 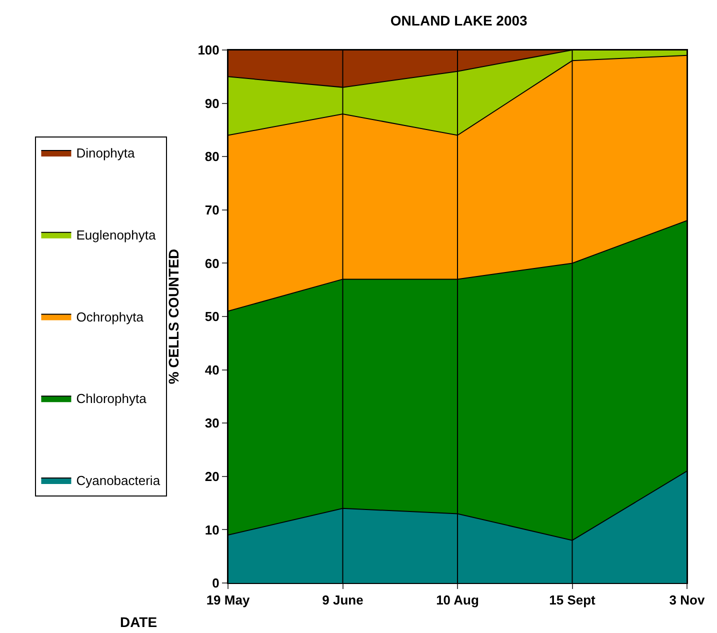 I want to click on x-axis-title: DATE, so click(x=139, y=622).